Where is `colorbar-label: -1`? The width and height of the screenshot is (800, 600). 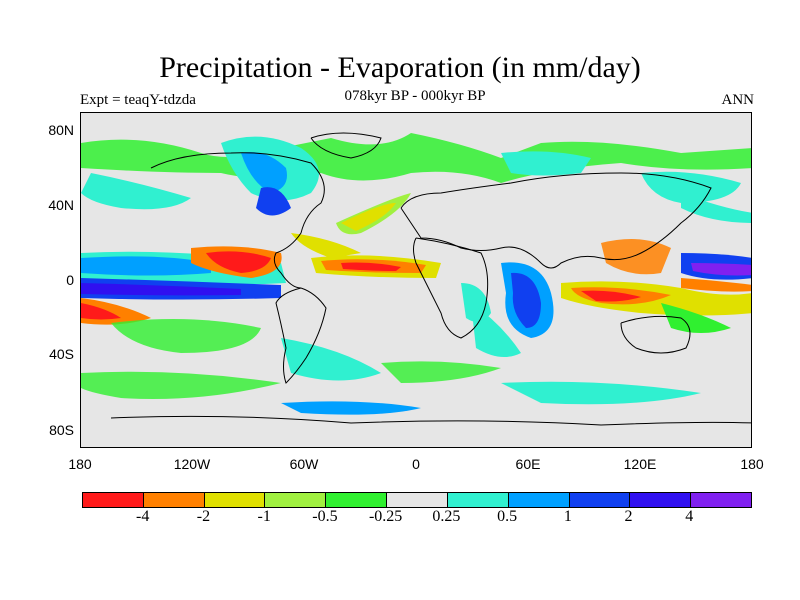 colorbar-label: -1 is located at coordinates (264, 516).